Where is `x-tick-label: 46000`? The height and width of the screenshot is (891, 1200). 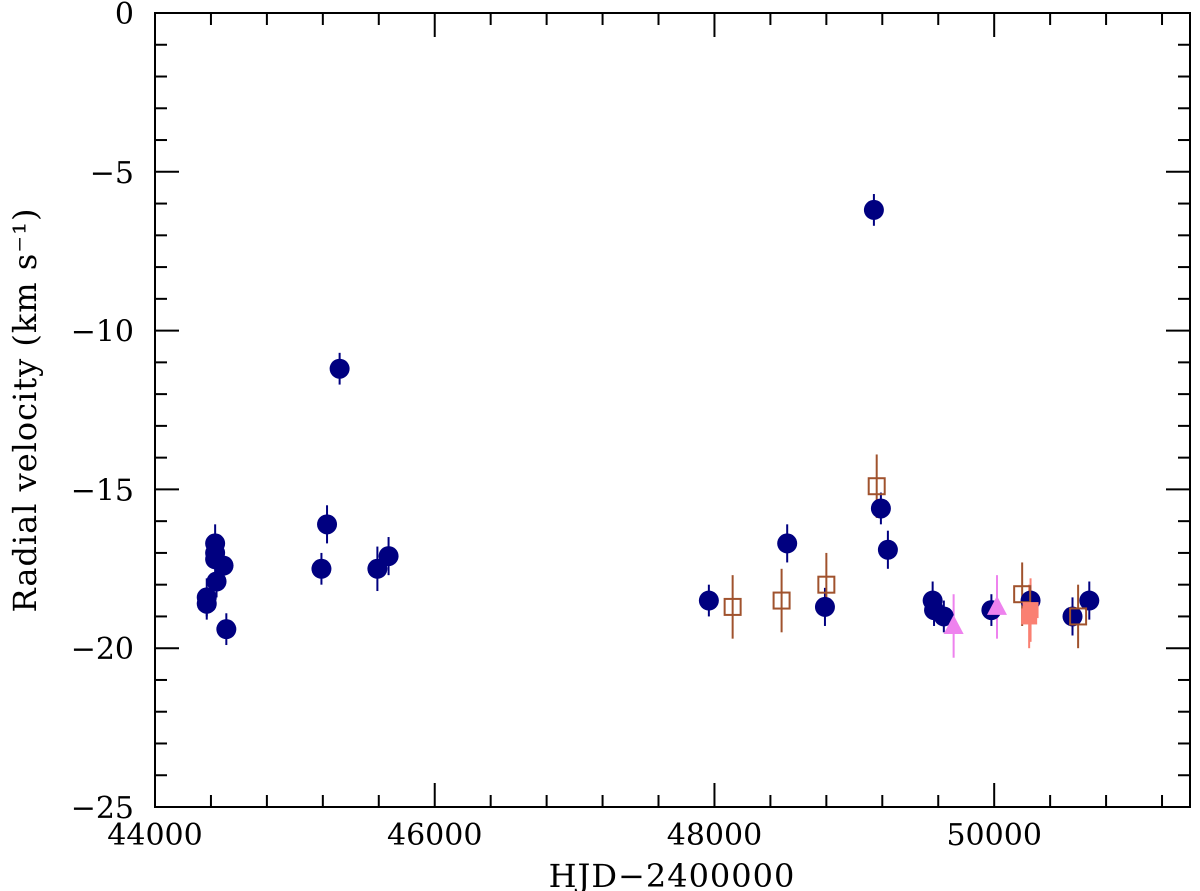
x-tick-label: 46000 is located at coordinates (434, 835).